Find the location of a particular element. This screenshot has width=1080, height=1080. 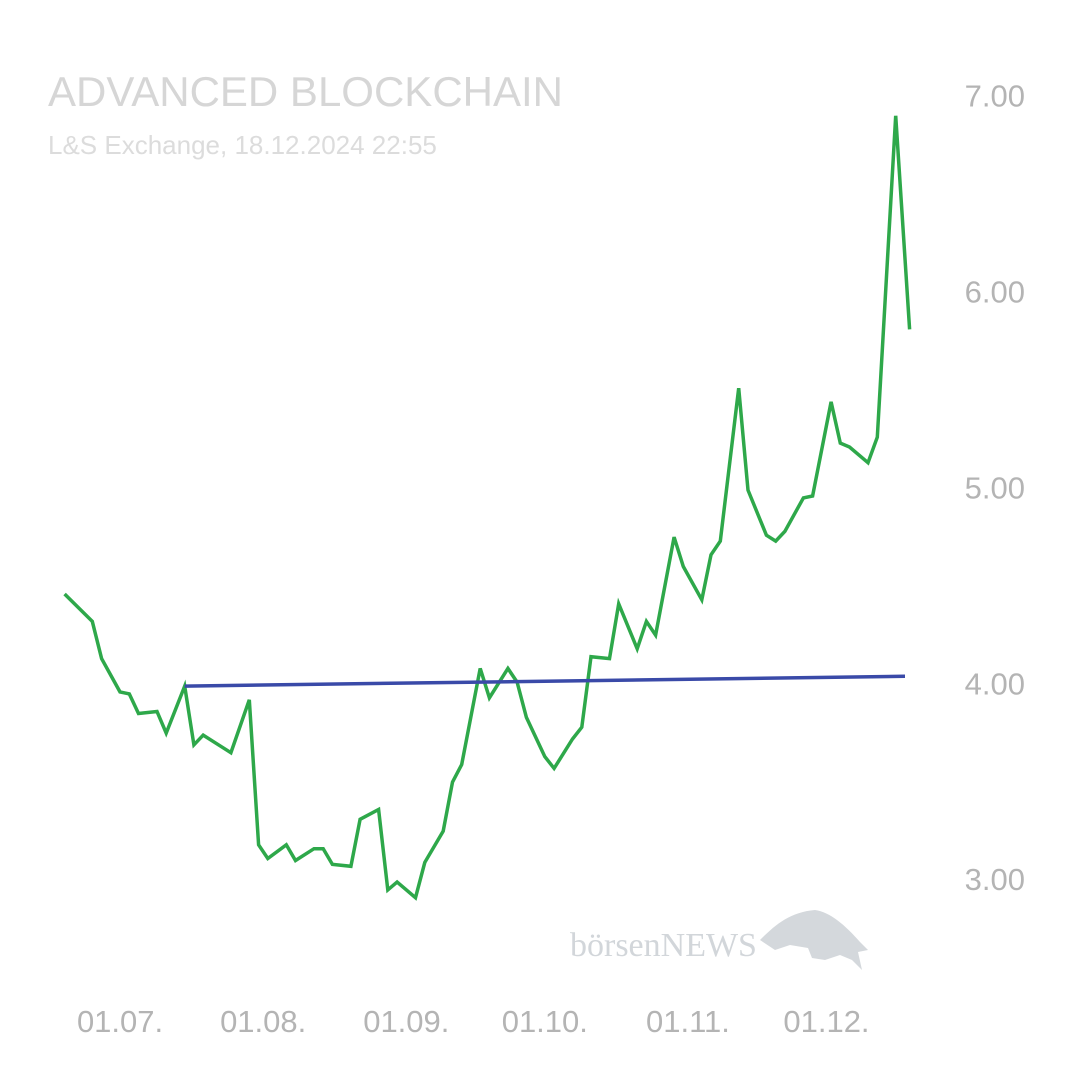

x-tick-label: 01.10. is located at coordinates (545, 1021).